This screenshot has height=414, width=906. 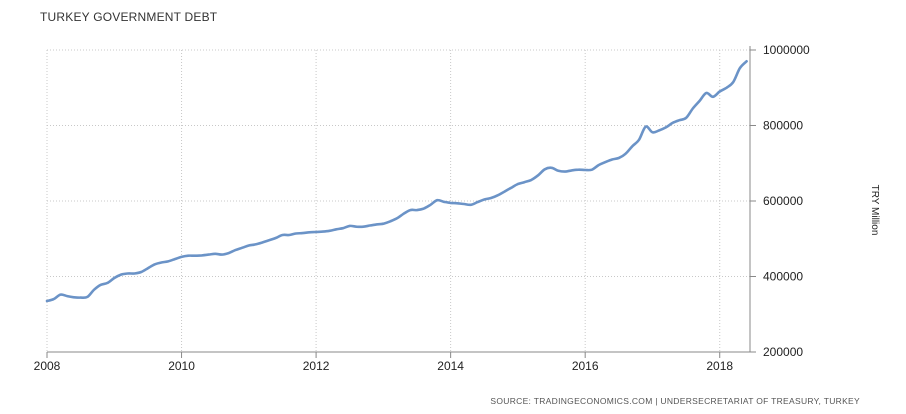 I want to click on y-tick-label: 600000, so click(x=783, y=201).